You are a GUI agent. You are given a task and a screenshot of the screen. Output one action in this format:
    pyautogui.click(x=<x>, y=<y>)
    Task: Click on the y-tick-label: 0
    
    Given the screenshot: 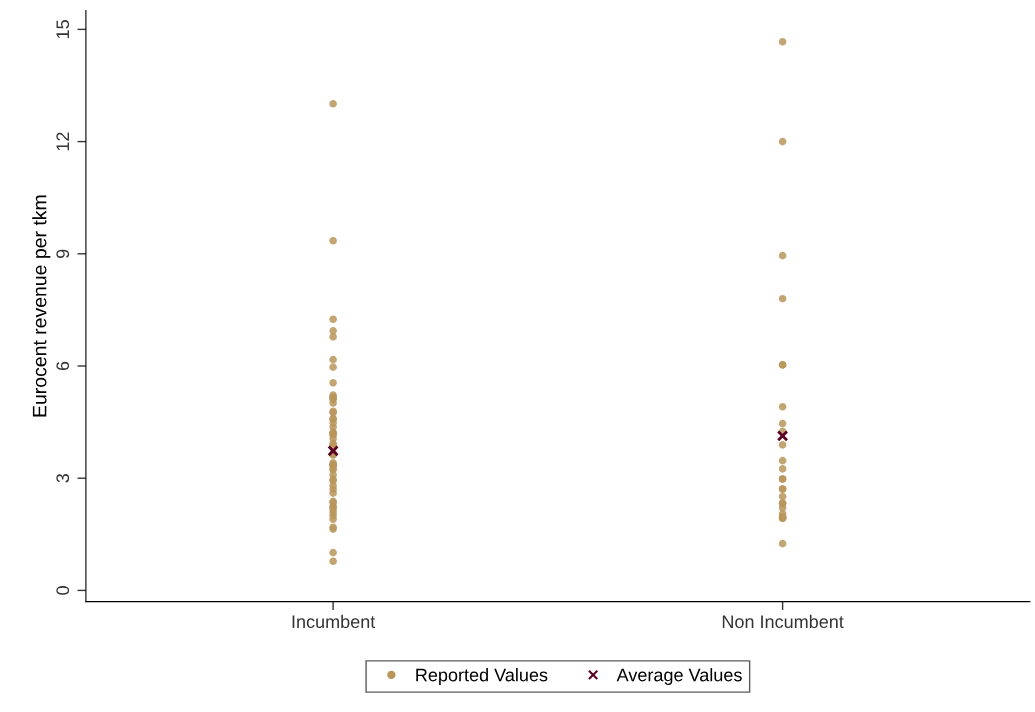 What is the action you would take?
    pyautogui.click(x=63, y=590)
    